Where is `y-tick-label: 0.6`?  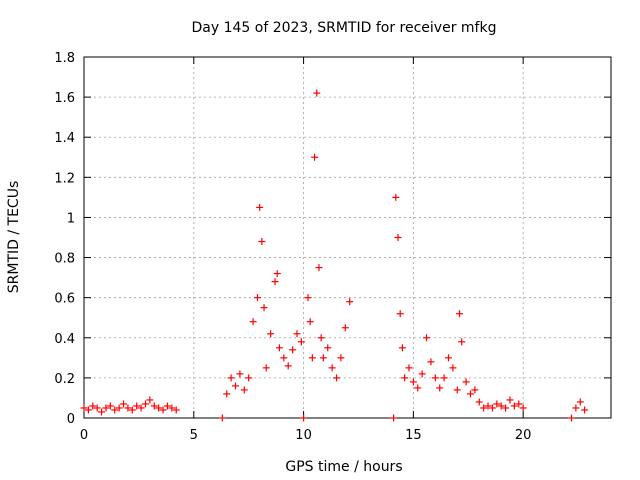
y-tick-label: 0.6 is located at coordinates (64, 299).